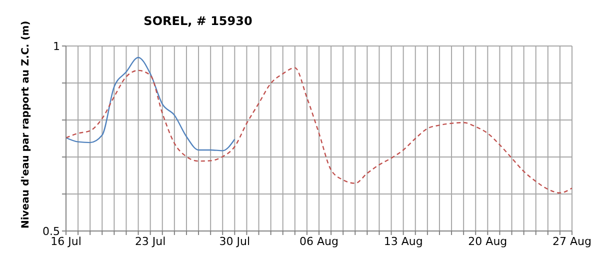 Image resolution: width=606 pixels, height=265 pixels. Describe the element at coordinates (319, 241) in the screenshot. I see `x-tick-label: 06 Aug` at that location.